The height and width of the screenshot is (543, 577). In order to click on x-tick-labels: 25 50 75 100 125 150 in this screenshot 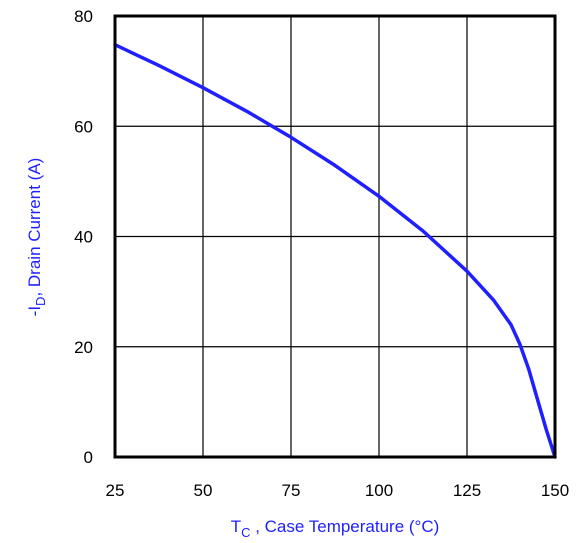, I will do `click(338, 490)`.